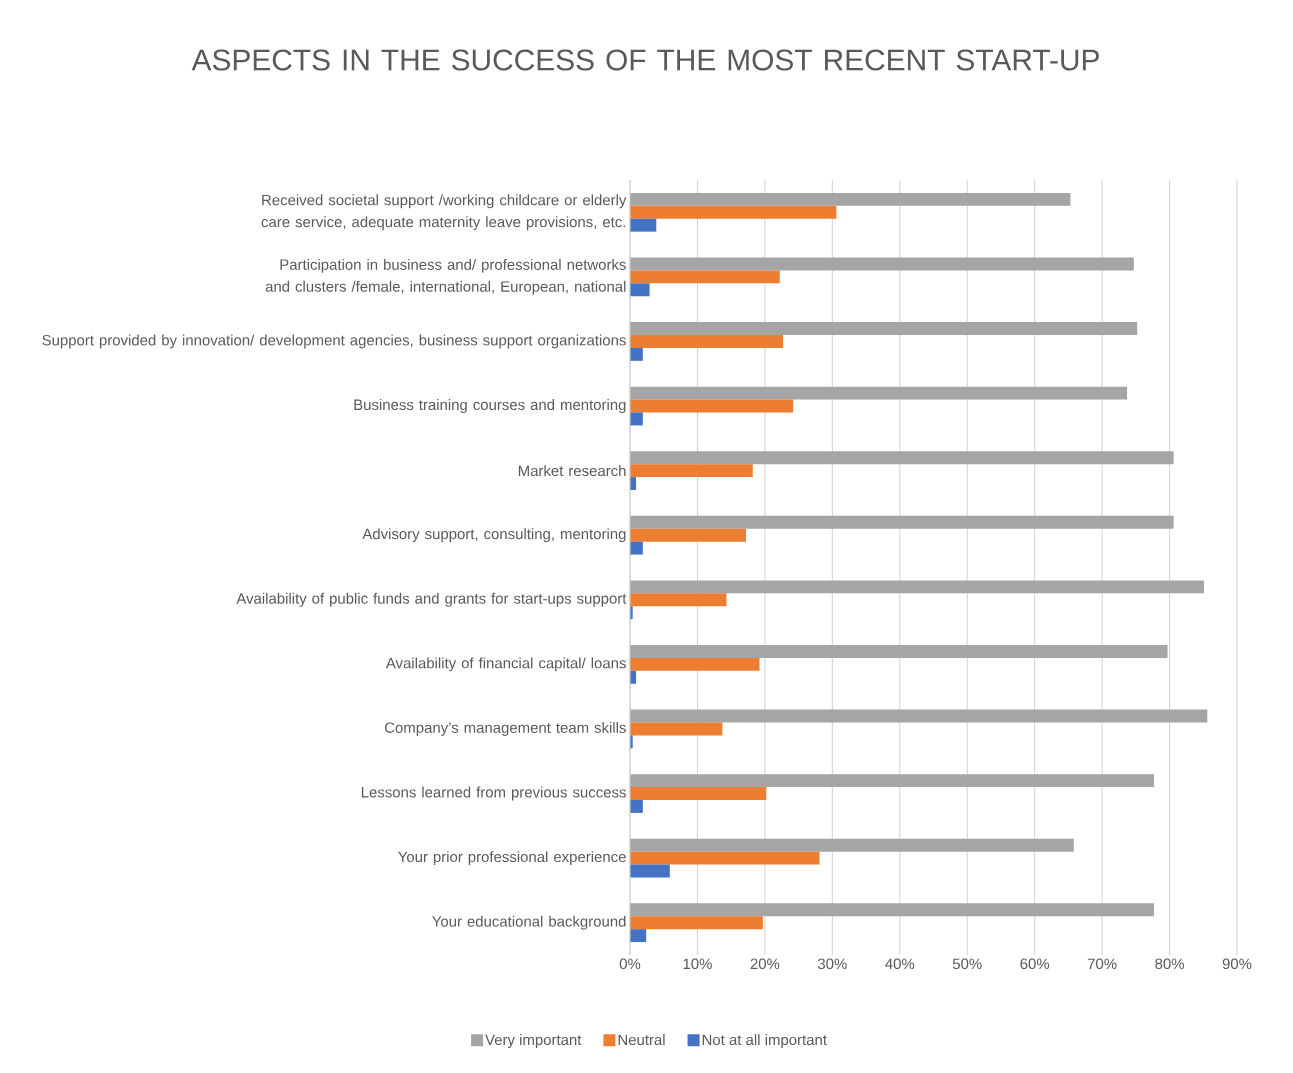 This screenshot has height=1073, width=1293. I want to click on y-tick-label: Your educational background, so click(529, 922).